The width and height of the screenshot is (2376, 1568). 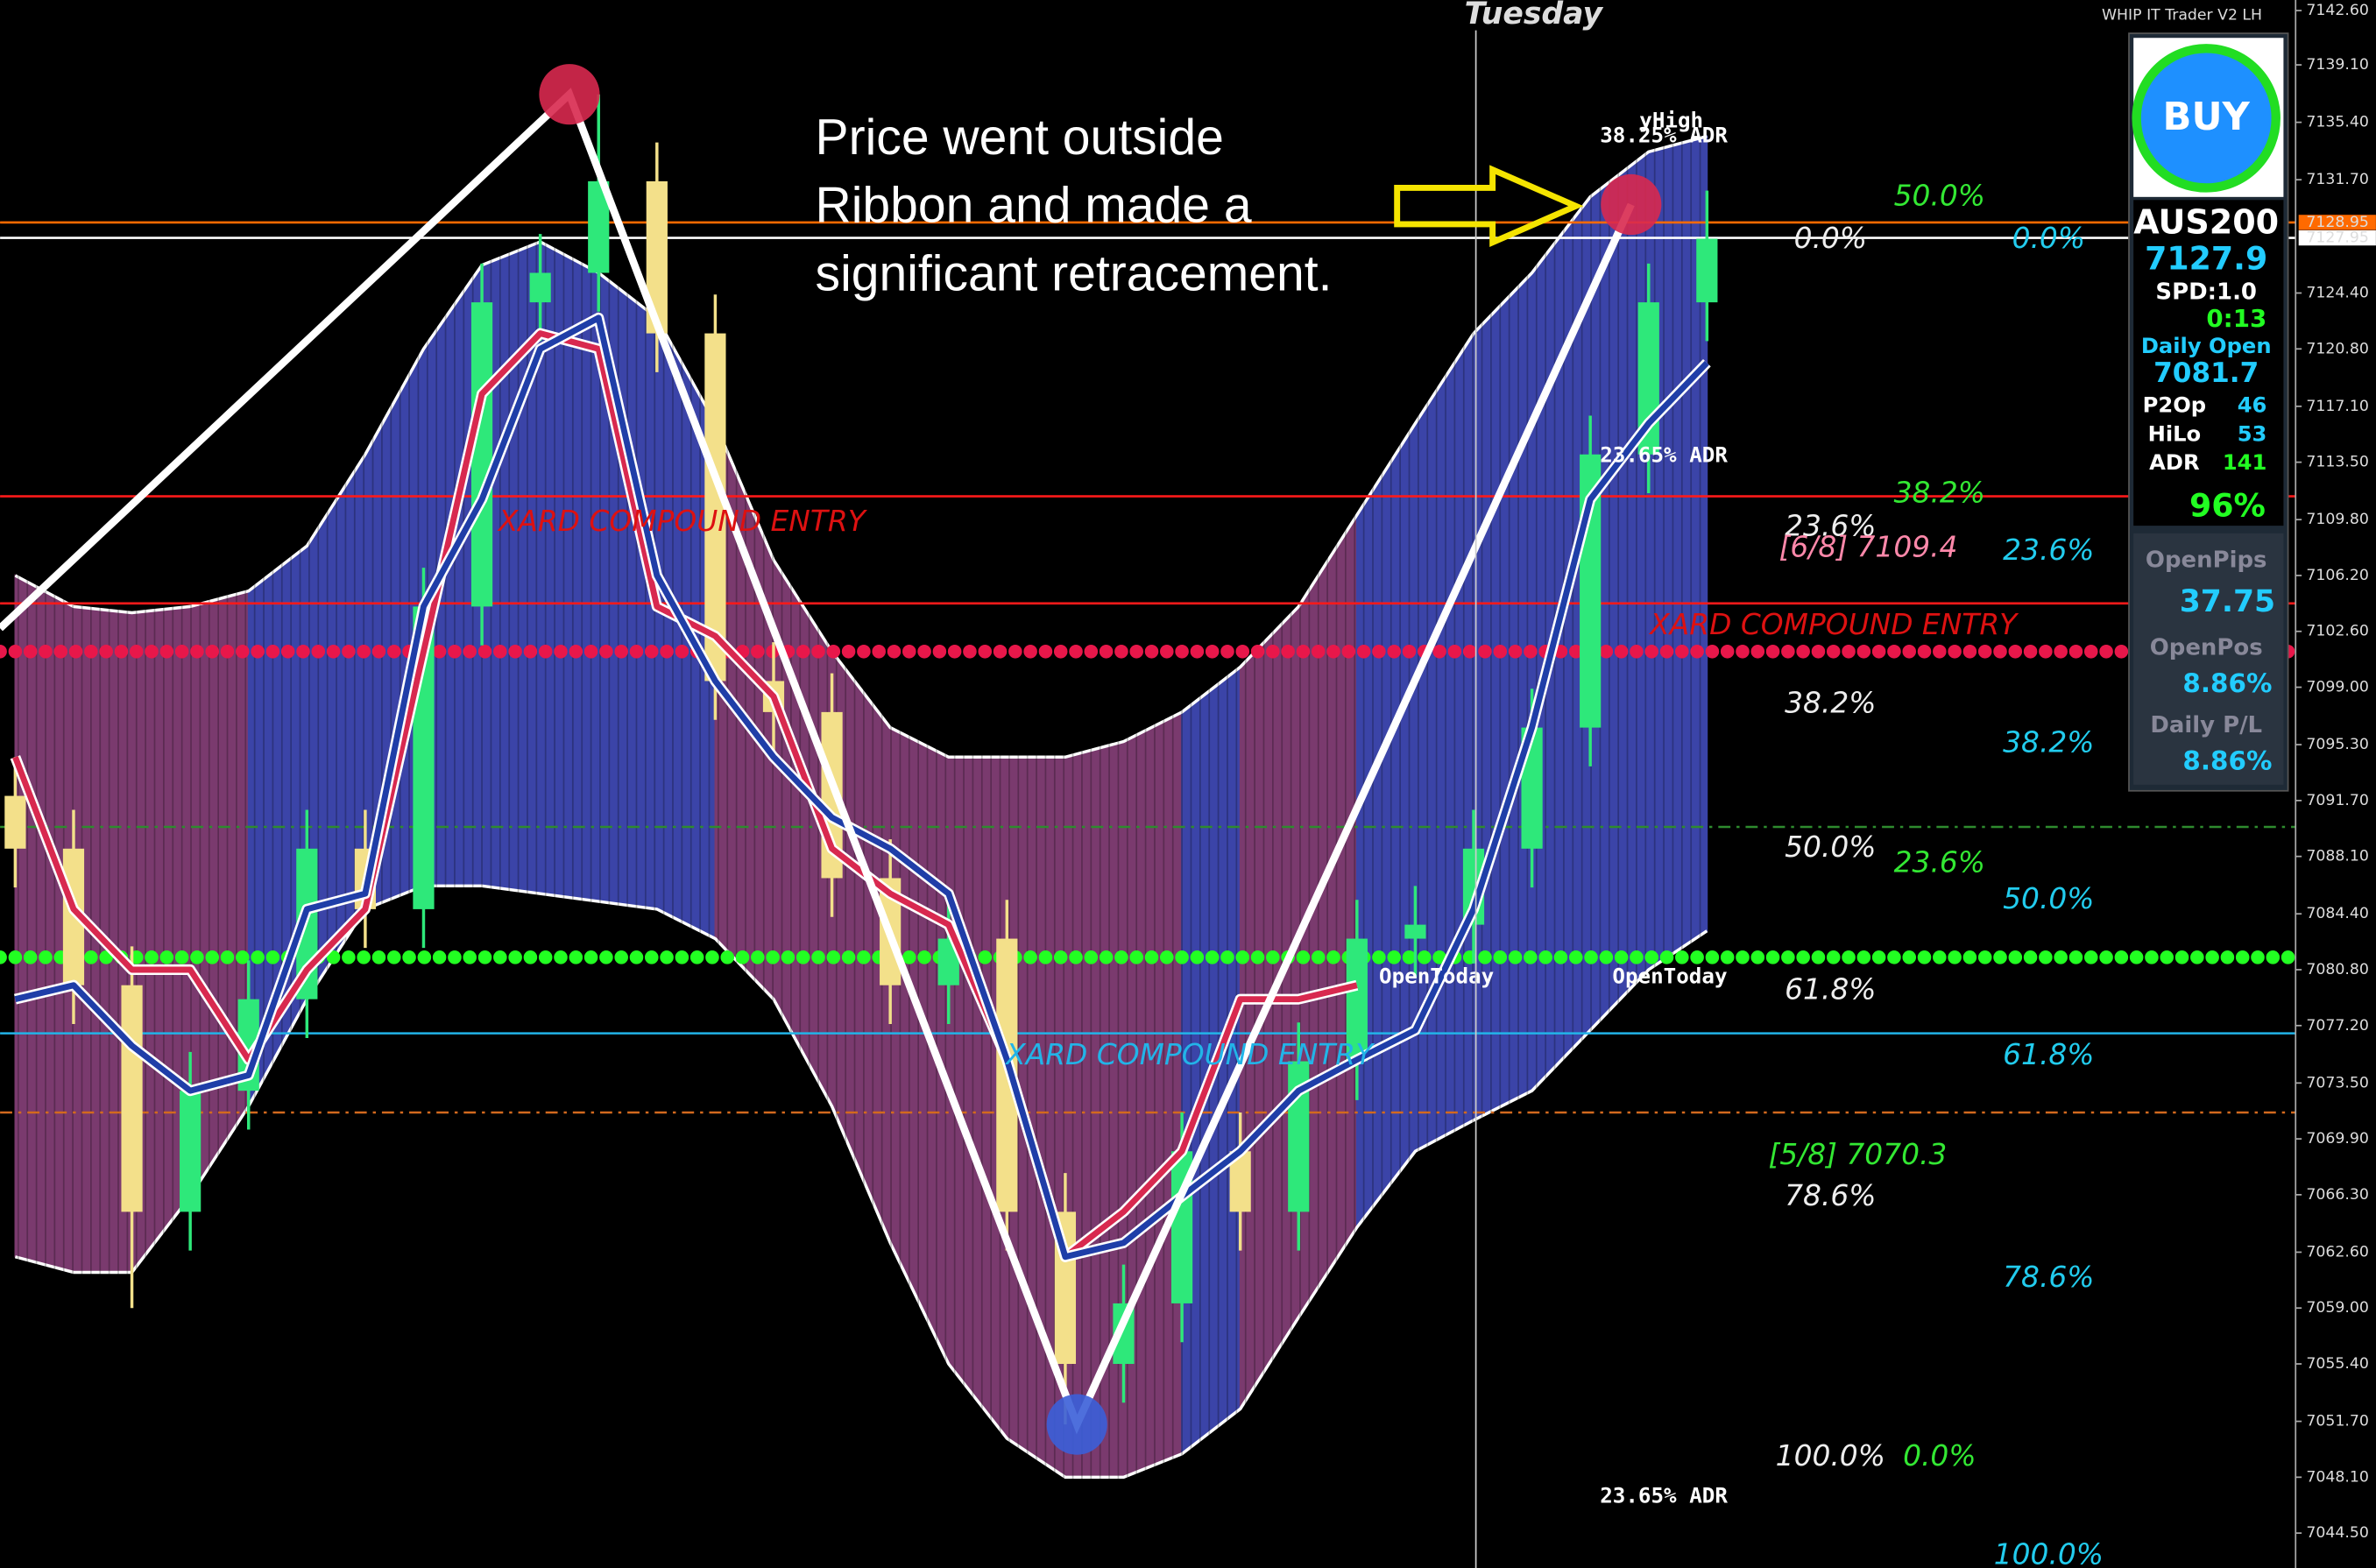 What do you see at coordinates (2337, 519) in the screenshot?
I see `y-tick-label: 7109.80` at bounding box center [2337, 519].